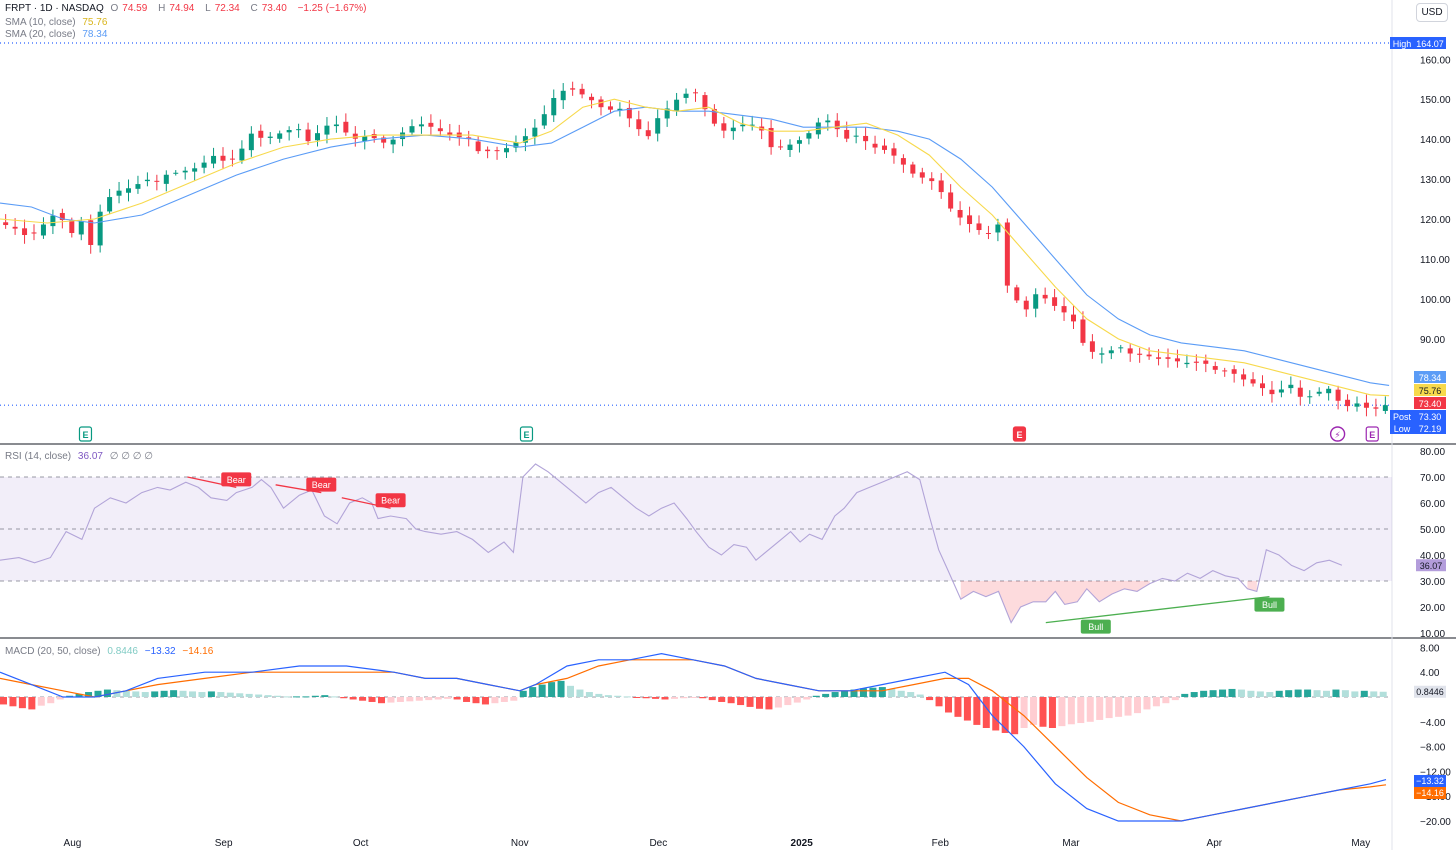 Image resolution: width=1456 pixels, height=850 pixels. I want to click on rsi-label: RSI (14, close), so click(38, 456).